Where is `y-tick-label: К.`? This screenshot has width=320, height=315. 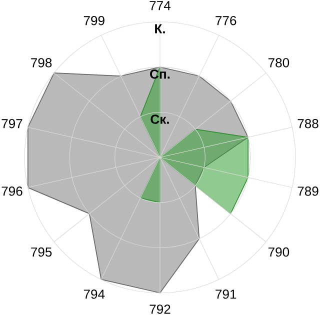
y-tick-label: К. is located at coordinates (160, 29).